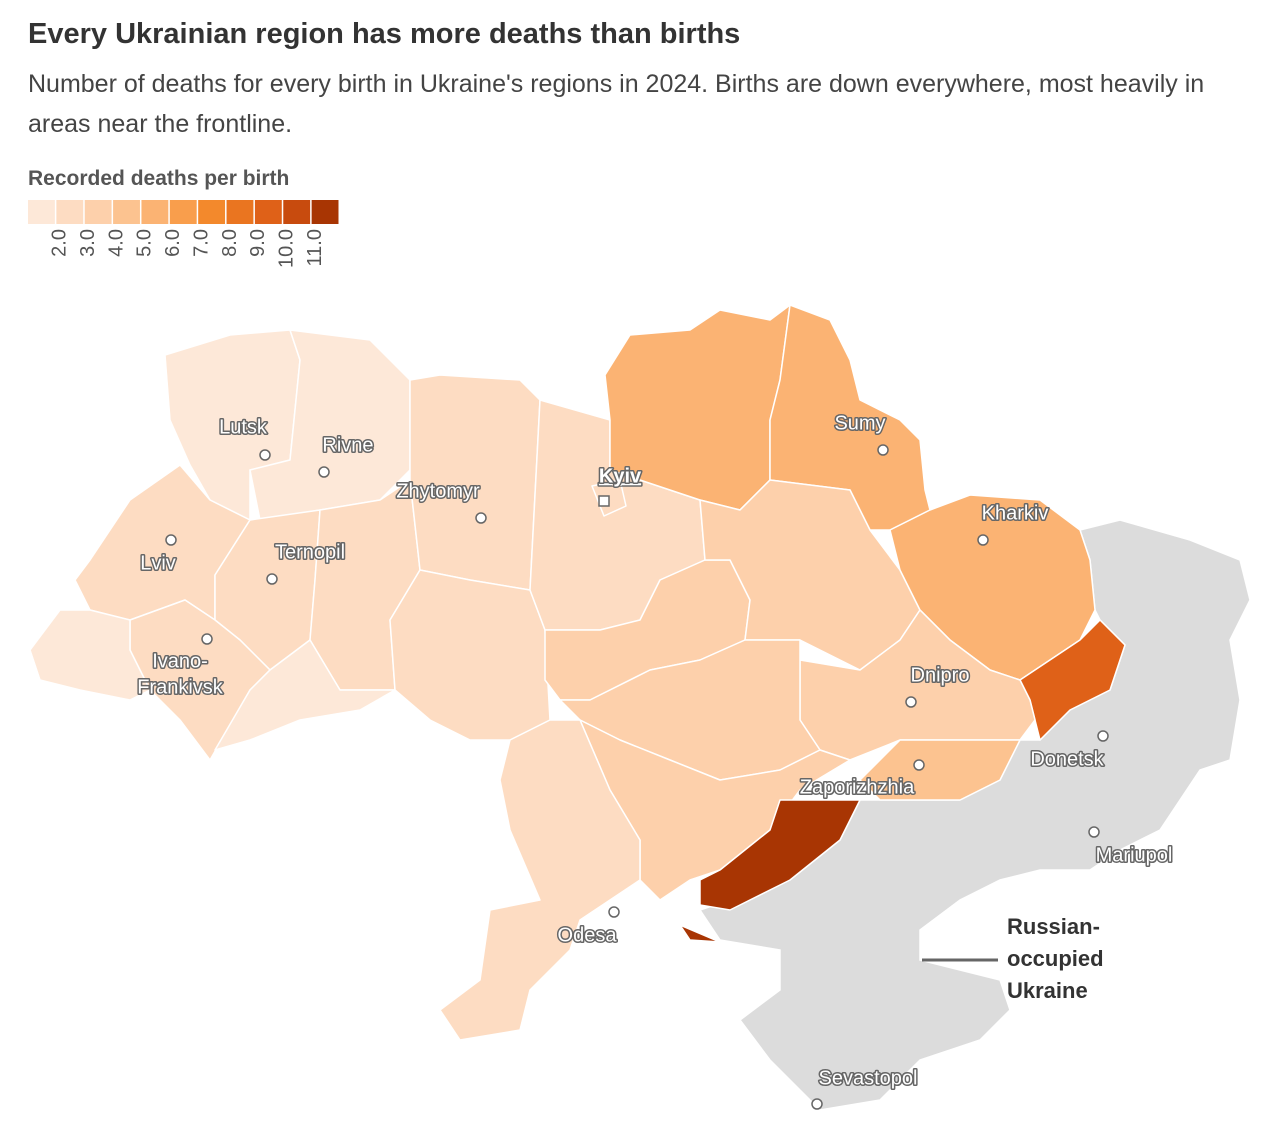  Describe the element at coordinates (315, 247) in the screenshot. I see `legend-tick-label: 11.0` at that location.